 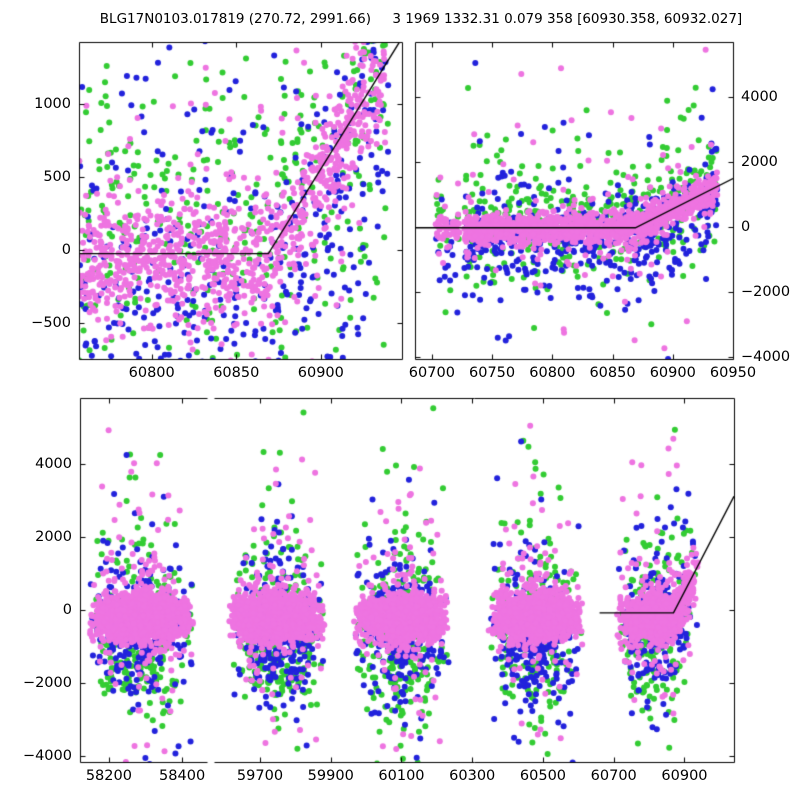 I want to click on x-tick-label: 60500, so click(x=543, y=776).